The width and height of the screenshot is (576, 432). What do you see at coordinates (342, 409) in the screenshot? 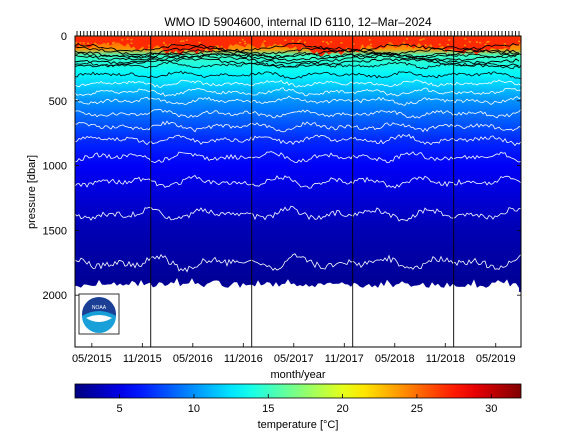
I see `colorbar-tick-label: 20` at bounding box center [342, 409].